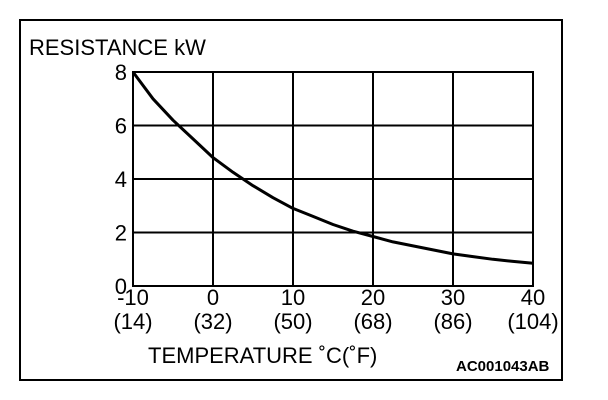  Describe the element at coordinates (532, 321) in the screenshot. I see `x-tick-label-fahrenheit: (104)` at that location.